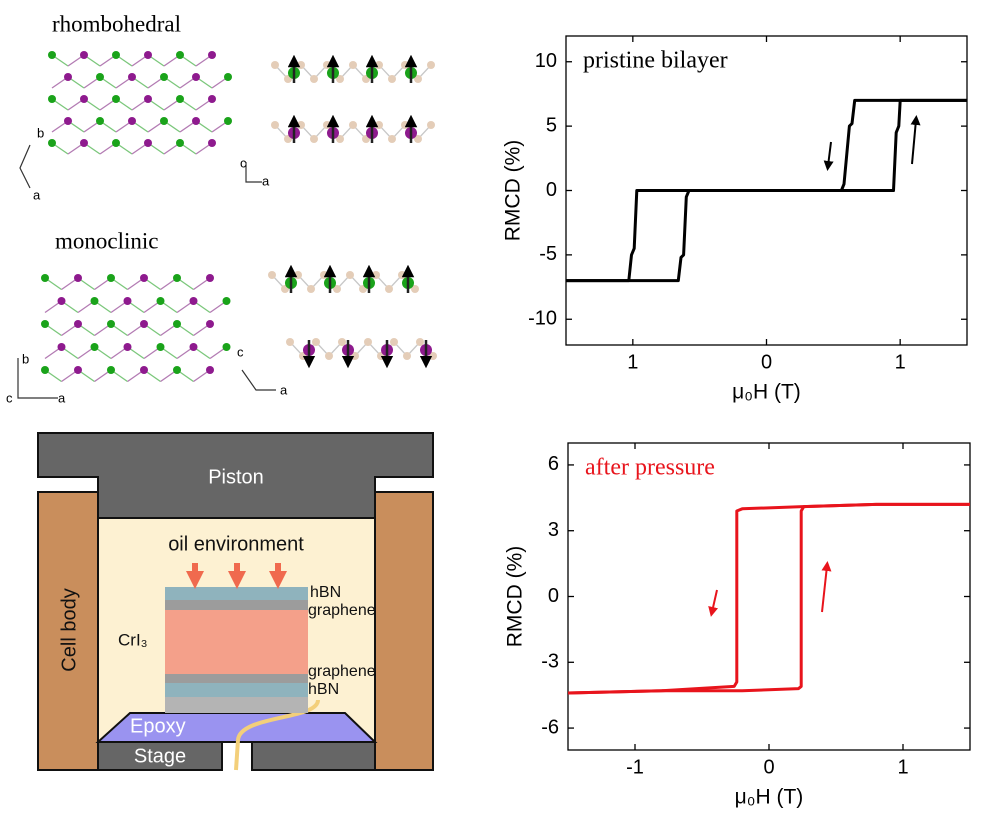 The width and height of the screenshot is (984, 819). I want to click on structure-title: rhombohedral, so click(116, 23).